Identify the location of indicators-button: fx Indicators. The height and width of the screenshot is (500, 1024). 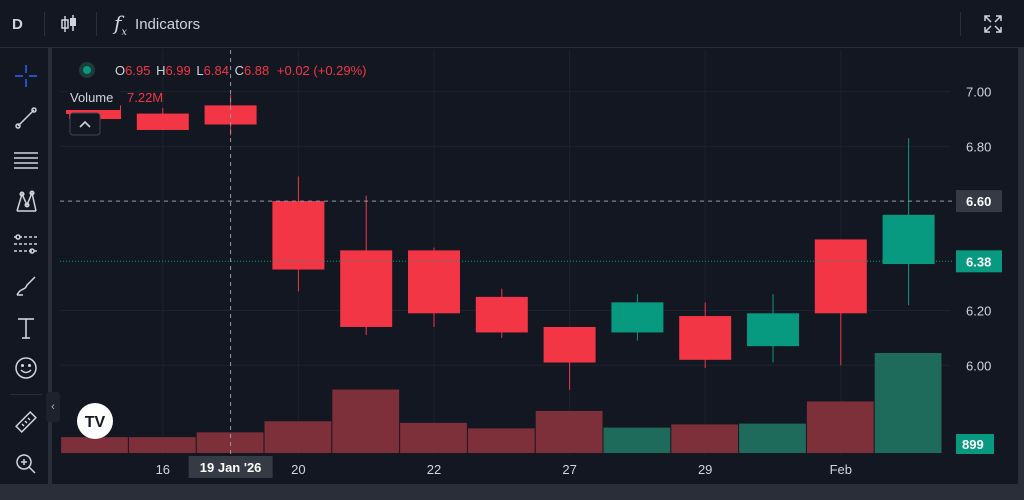
(157, 24).